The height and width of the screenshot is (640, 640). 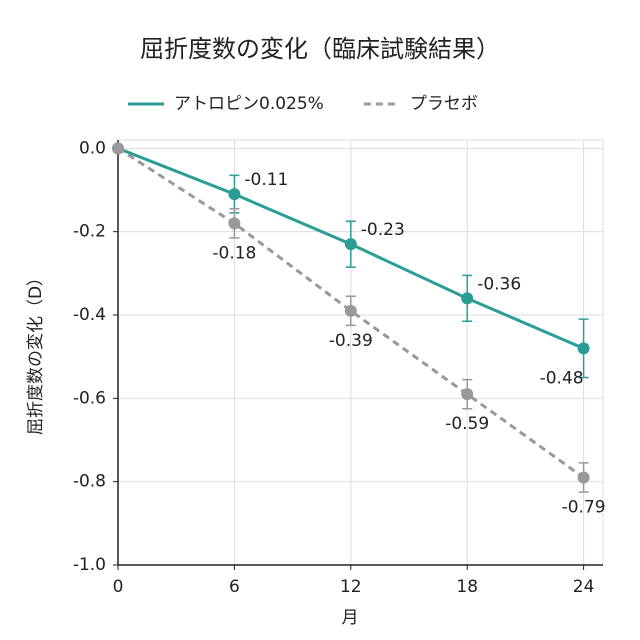 What do you see at coordinates (350, 618) in the screenshot?
I see `x-axis-label: 月` at bounding box center [350, 618].